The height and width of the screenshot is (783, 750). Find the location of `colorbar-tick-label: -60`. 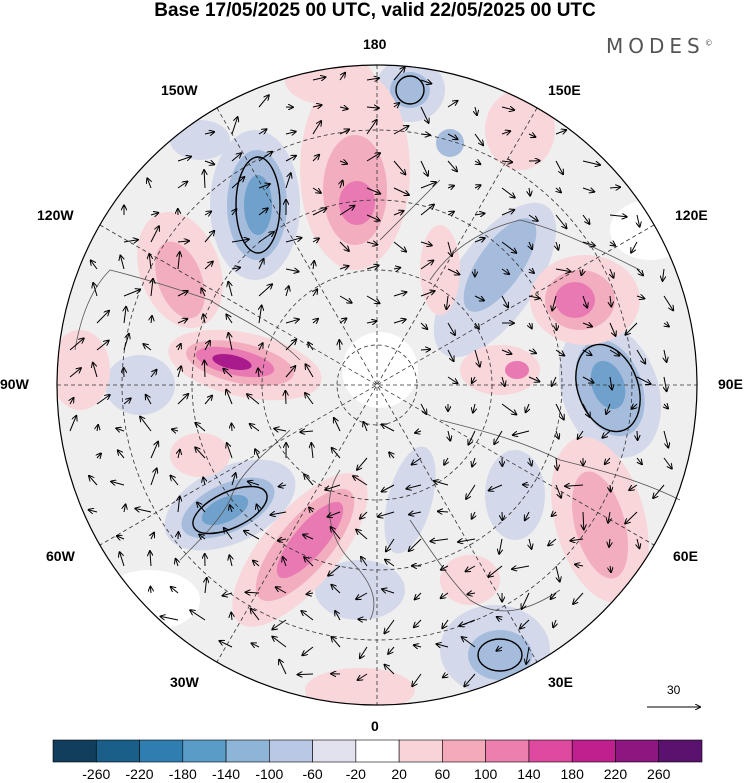

colorbar-tick-label: -60 is located at coordinates (312, 774).